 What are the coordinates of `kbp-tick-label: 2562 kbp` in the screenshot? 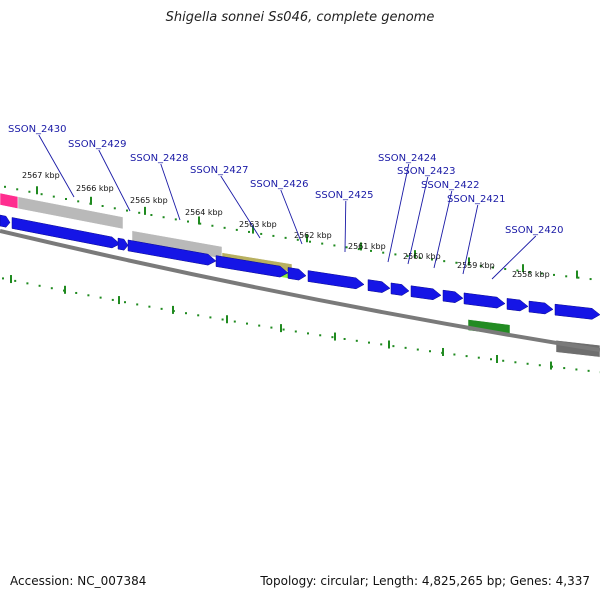 It's located at (313, 235).